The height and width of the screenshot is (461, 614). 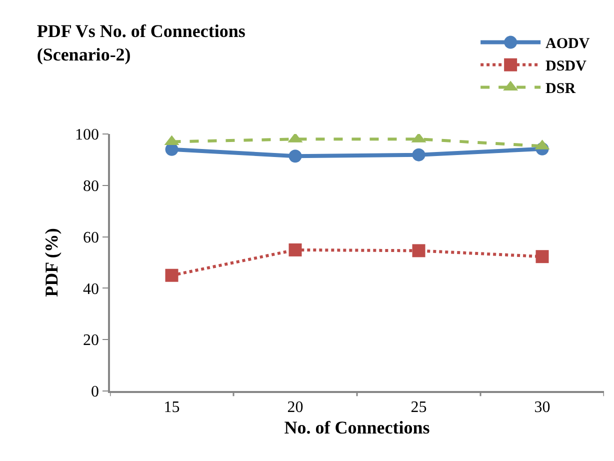 I want to click on x-axis-title: No. of Connections, so click(x=357, y=428).